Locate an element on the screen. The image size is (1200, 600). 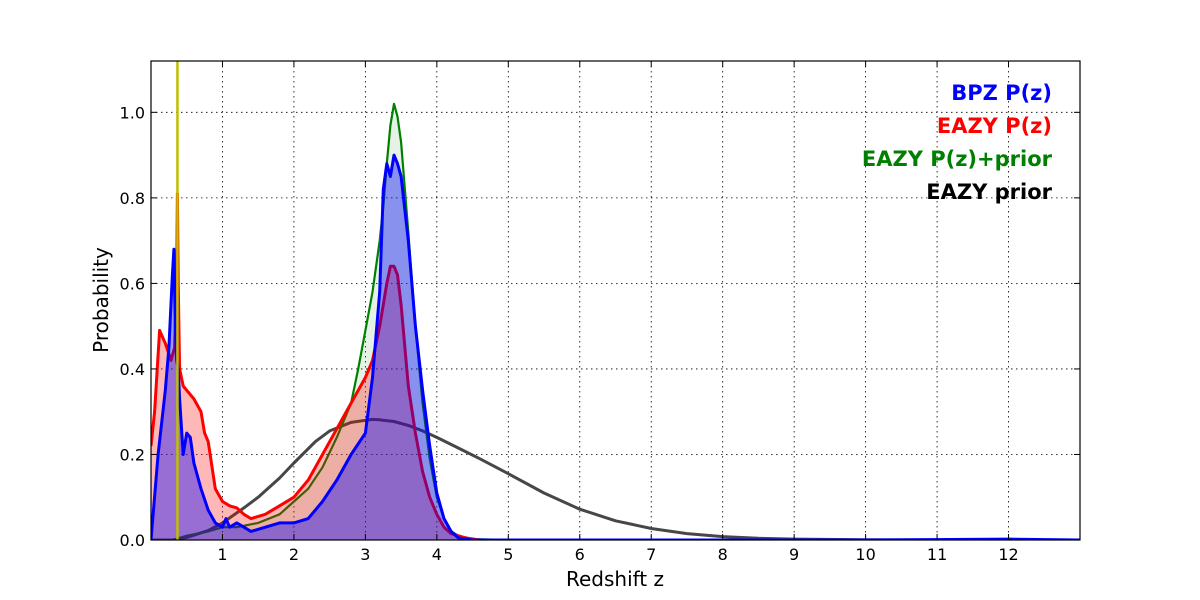
y-tick-label: 0.2 is located at coordinates (132, 454).